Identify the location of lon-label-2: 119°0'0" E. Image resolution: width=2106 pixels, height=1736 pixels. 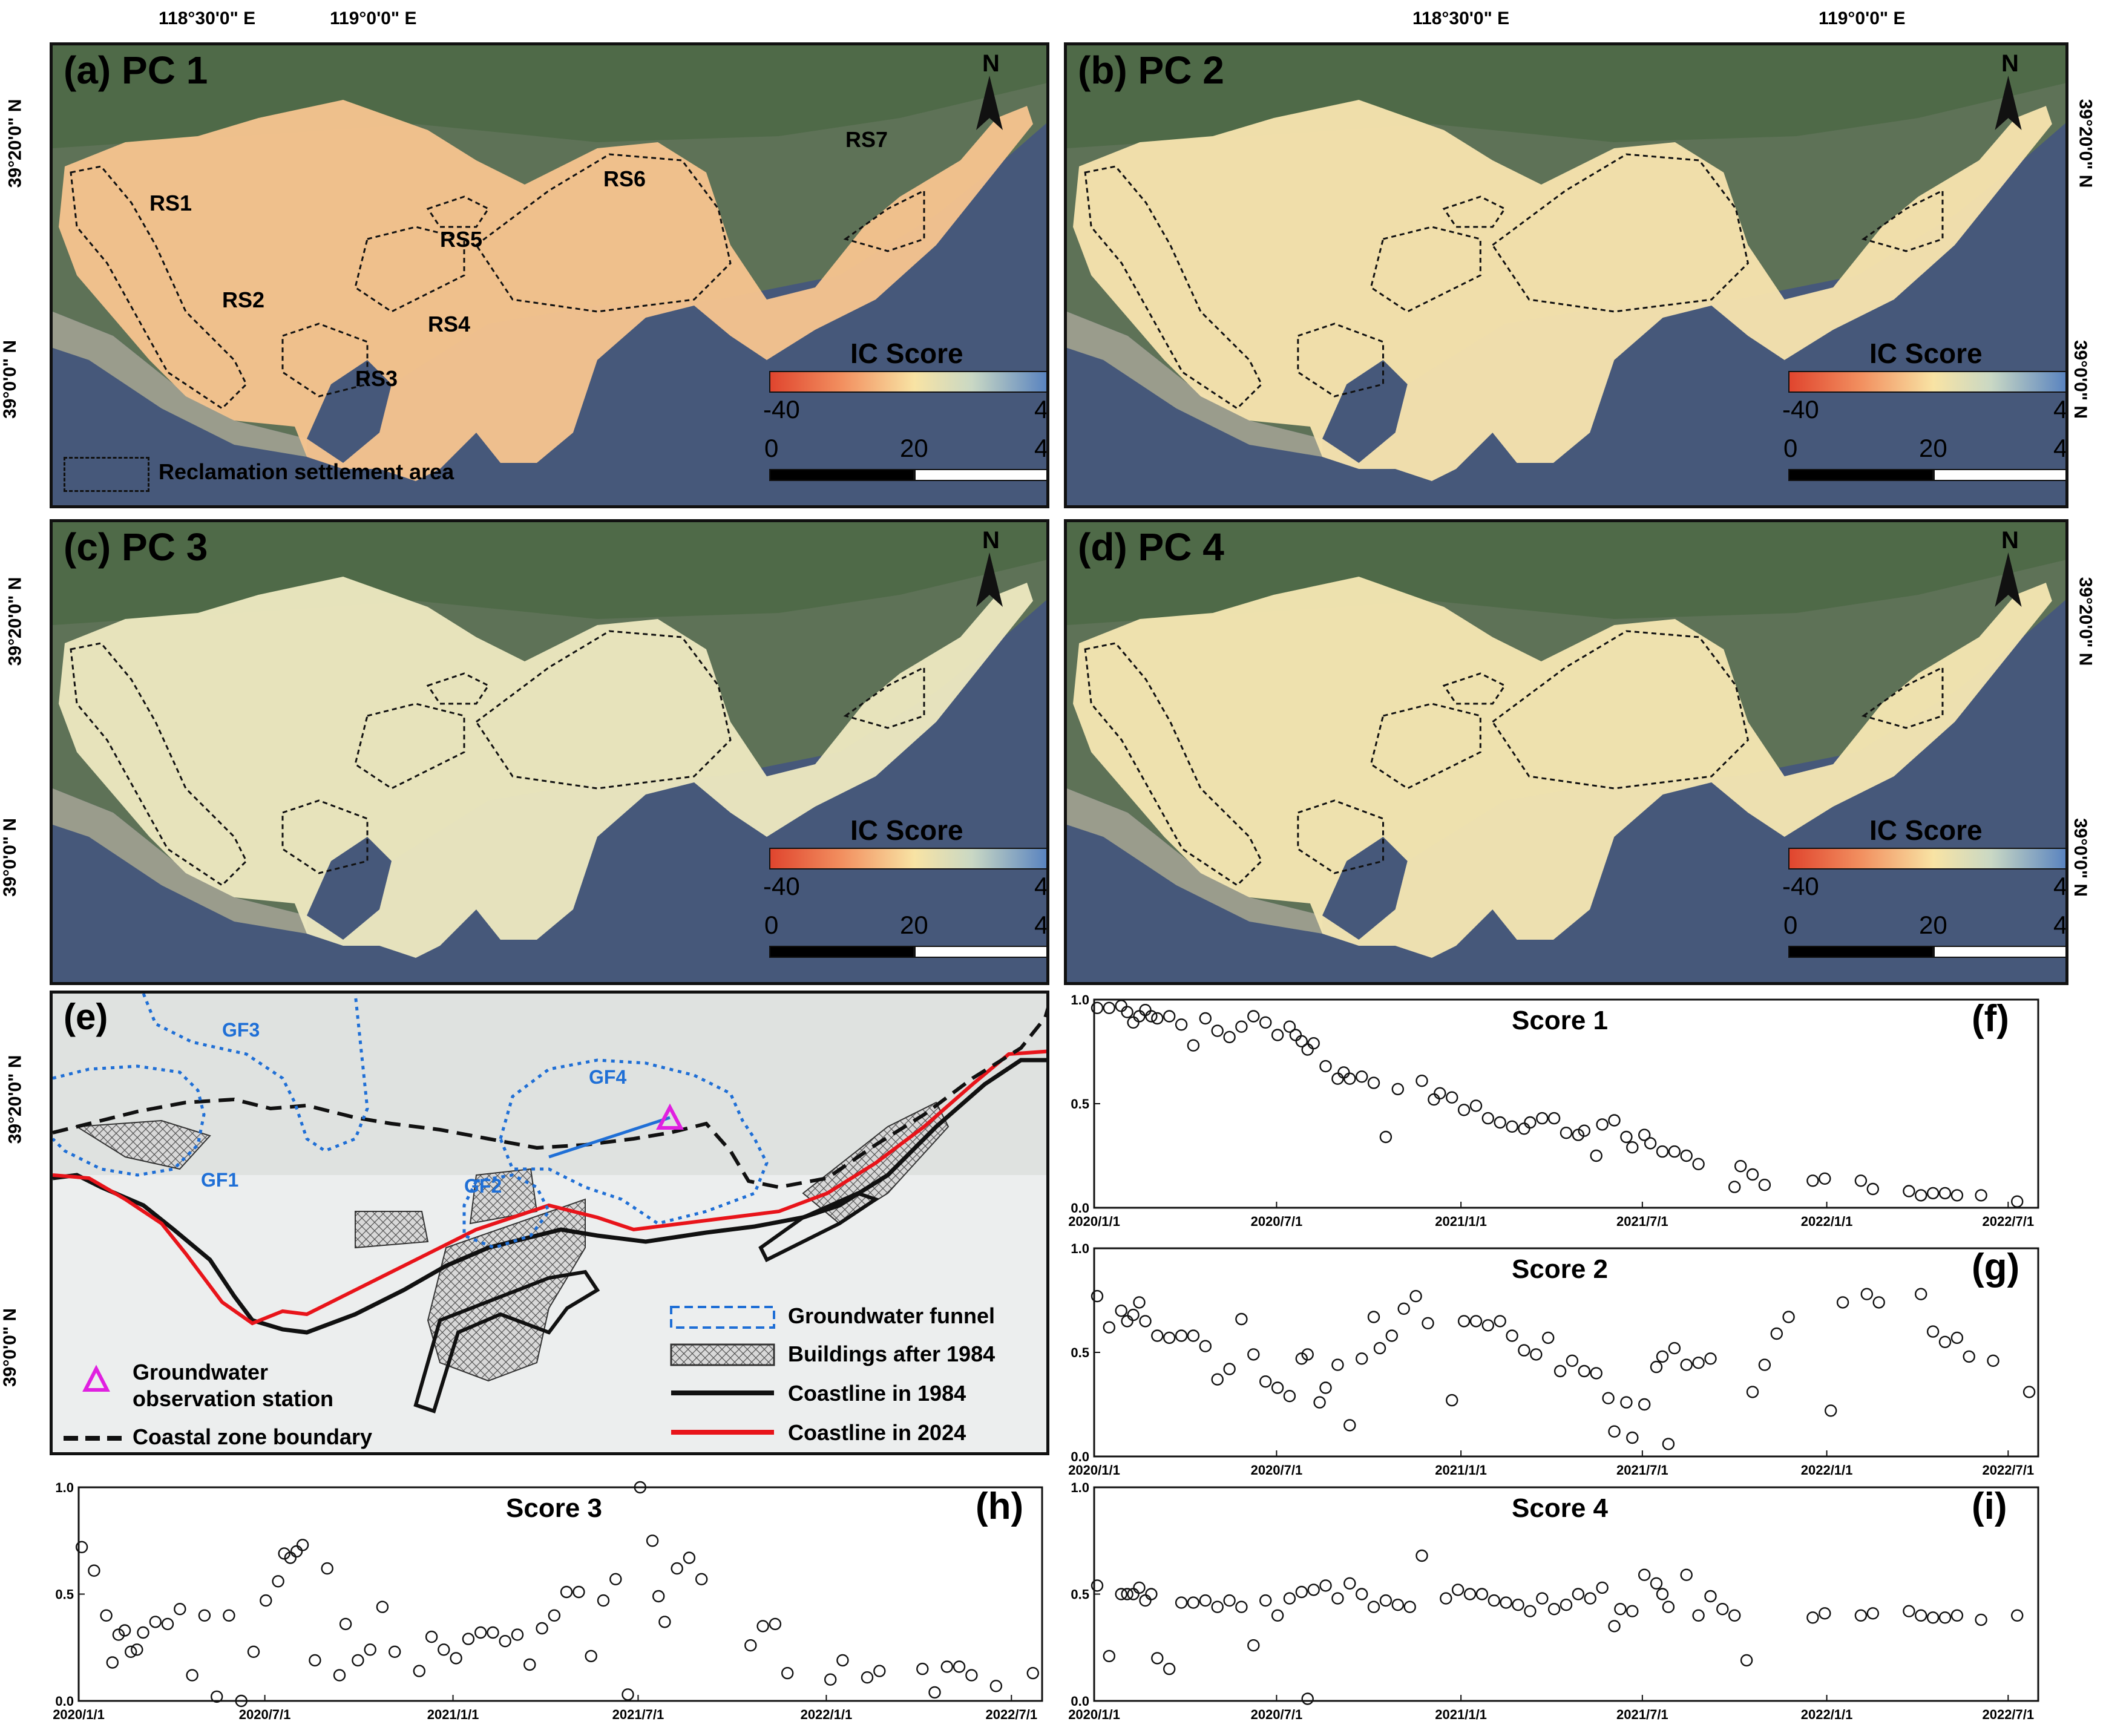
(374, 18).